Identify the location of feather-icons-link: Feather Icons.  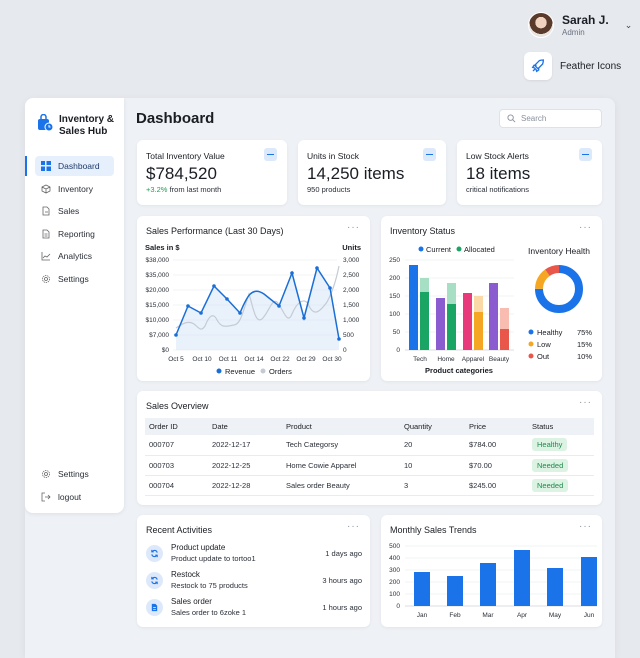
(572, 66).